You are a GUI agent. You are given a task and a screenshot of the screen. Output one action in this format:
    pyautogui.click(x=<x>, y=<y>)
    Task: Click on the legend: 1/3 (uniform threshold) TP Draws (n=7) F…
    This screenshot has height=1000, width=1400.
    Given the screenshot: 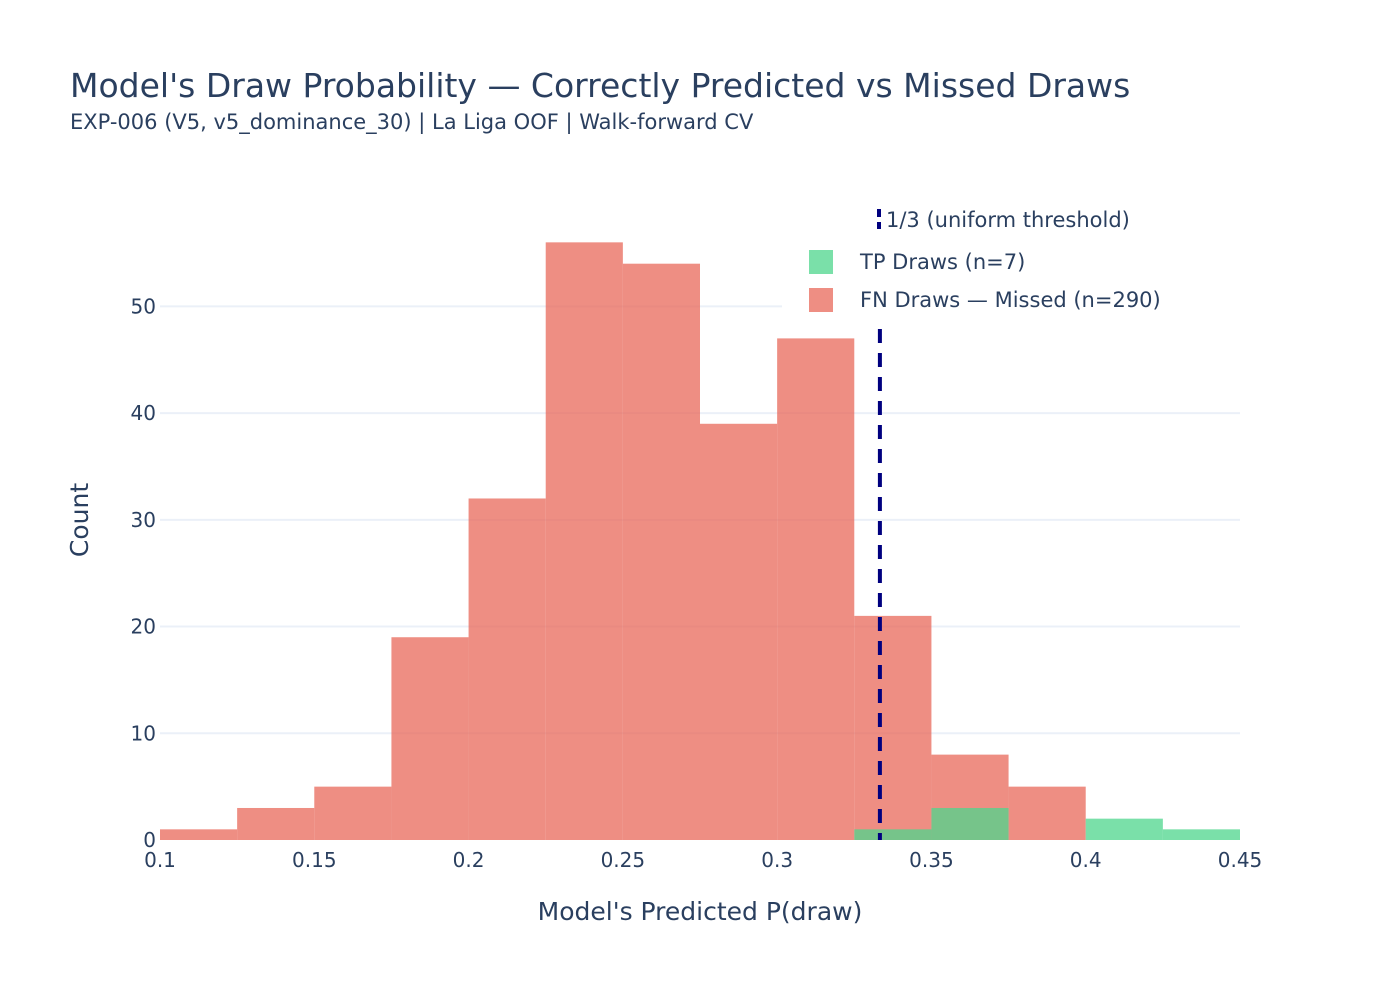 What is the action you would take?
    pyautogui.click(x=1011, y=262)
    